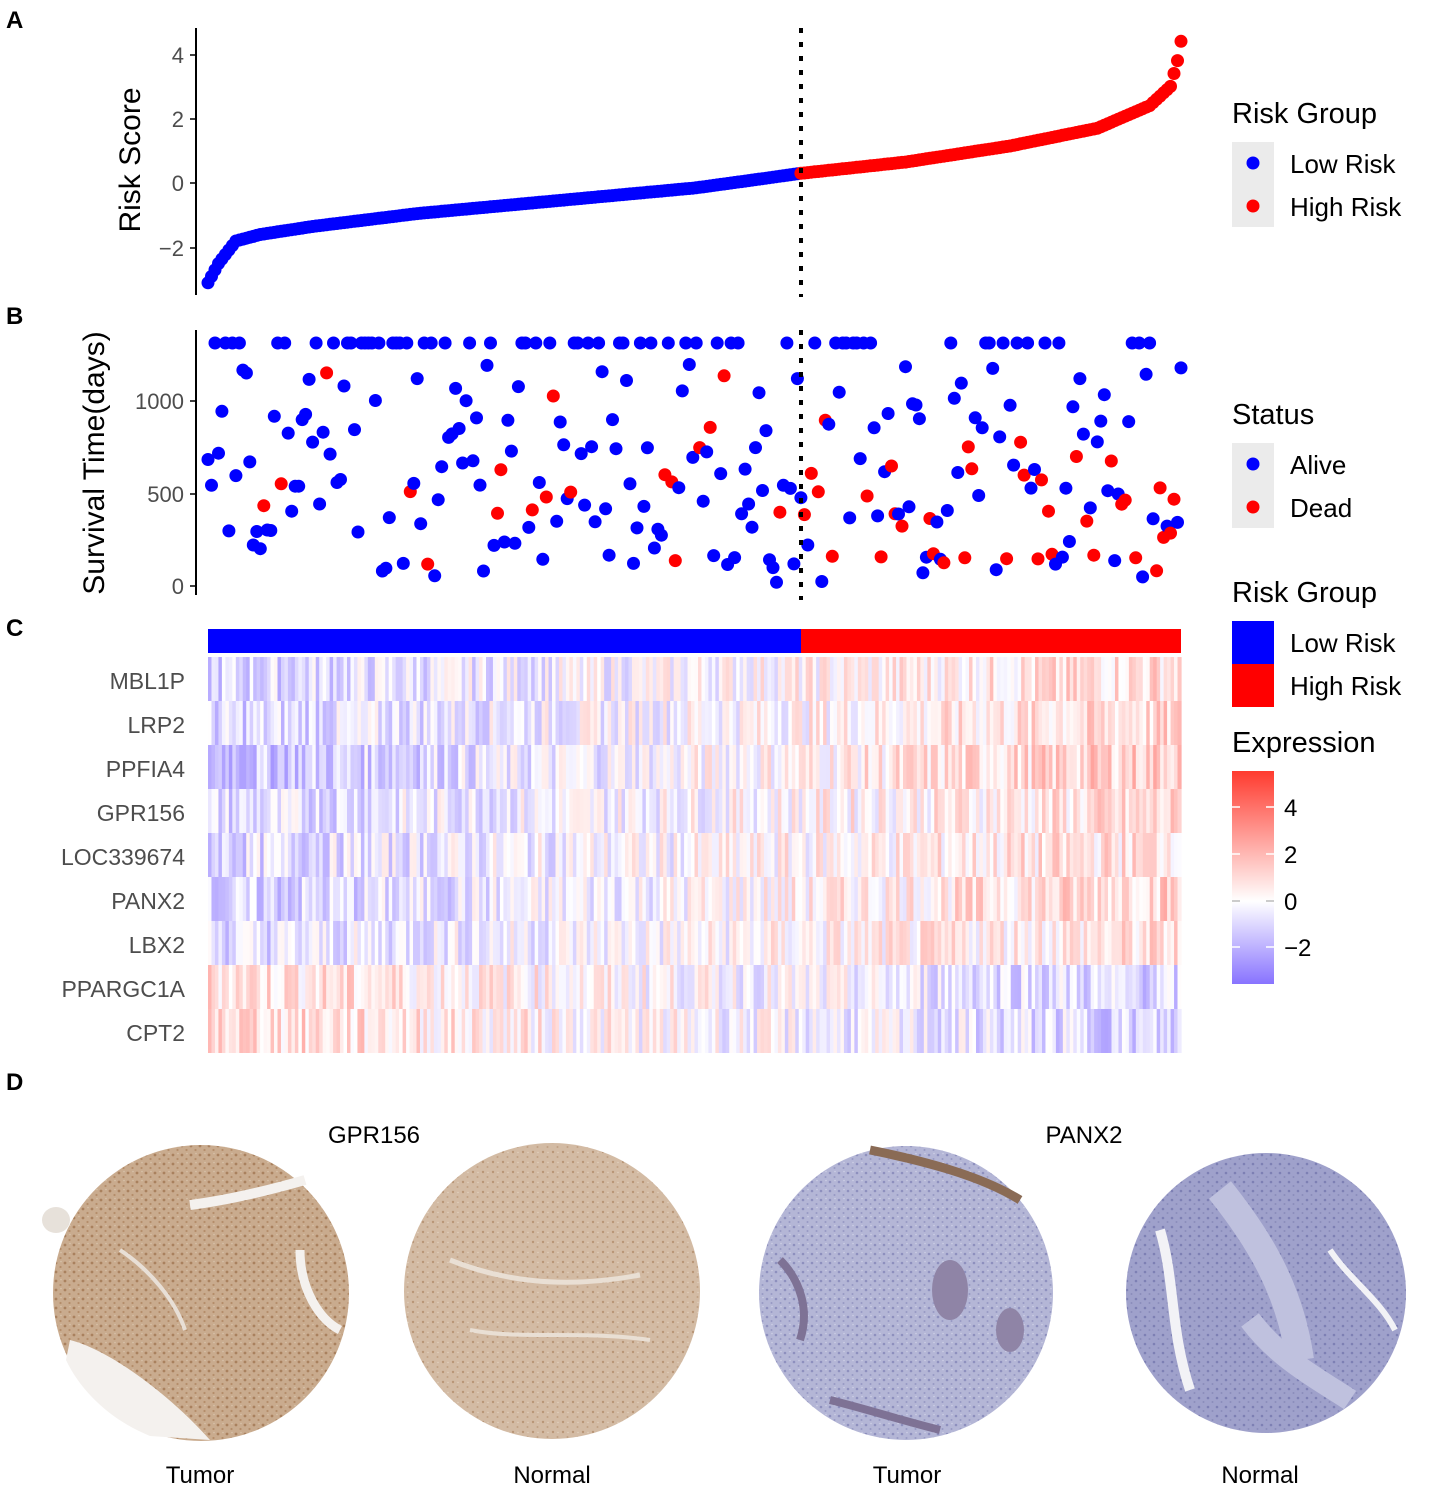  What do you see at coordinates (1318, 465) in the screenshot?
I see `legend-alive-label: Alive` at bounding box center [1318, 465].